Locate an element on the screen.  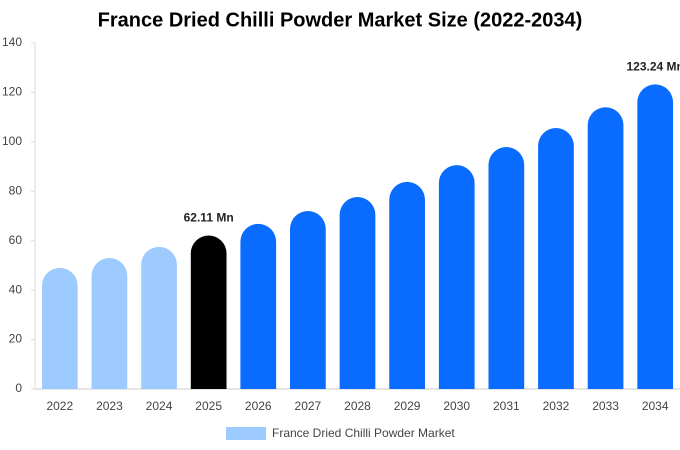
y-tick-label: 120 is located at coordinates (12, 92).